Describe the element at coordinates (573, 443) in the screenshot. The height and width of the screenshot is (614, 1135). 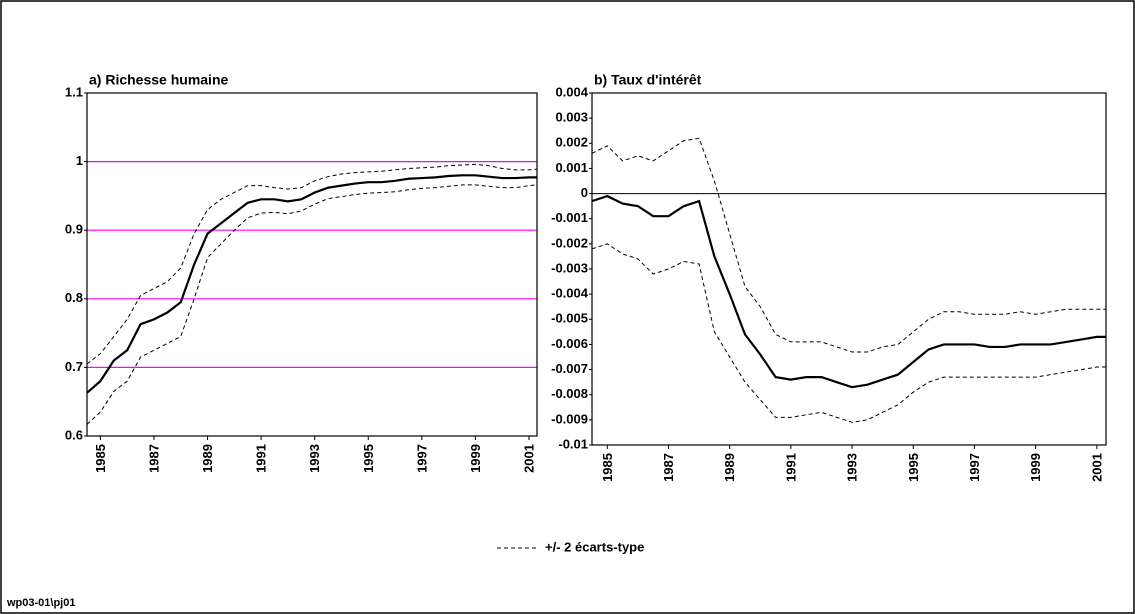
I see `y-tick-label: -0.01` at that location.